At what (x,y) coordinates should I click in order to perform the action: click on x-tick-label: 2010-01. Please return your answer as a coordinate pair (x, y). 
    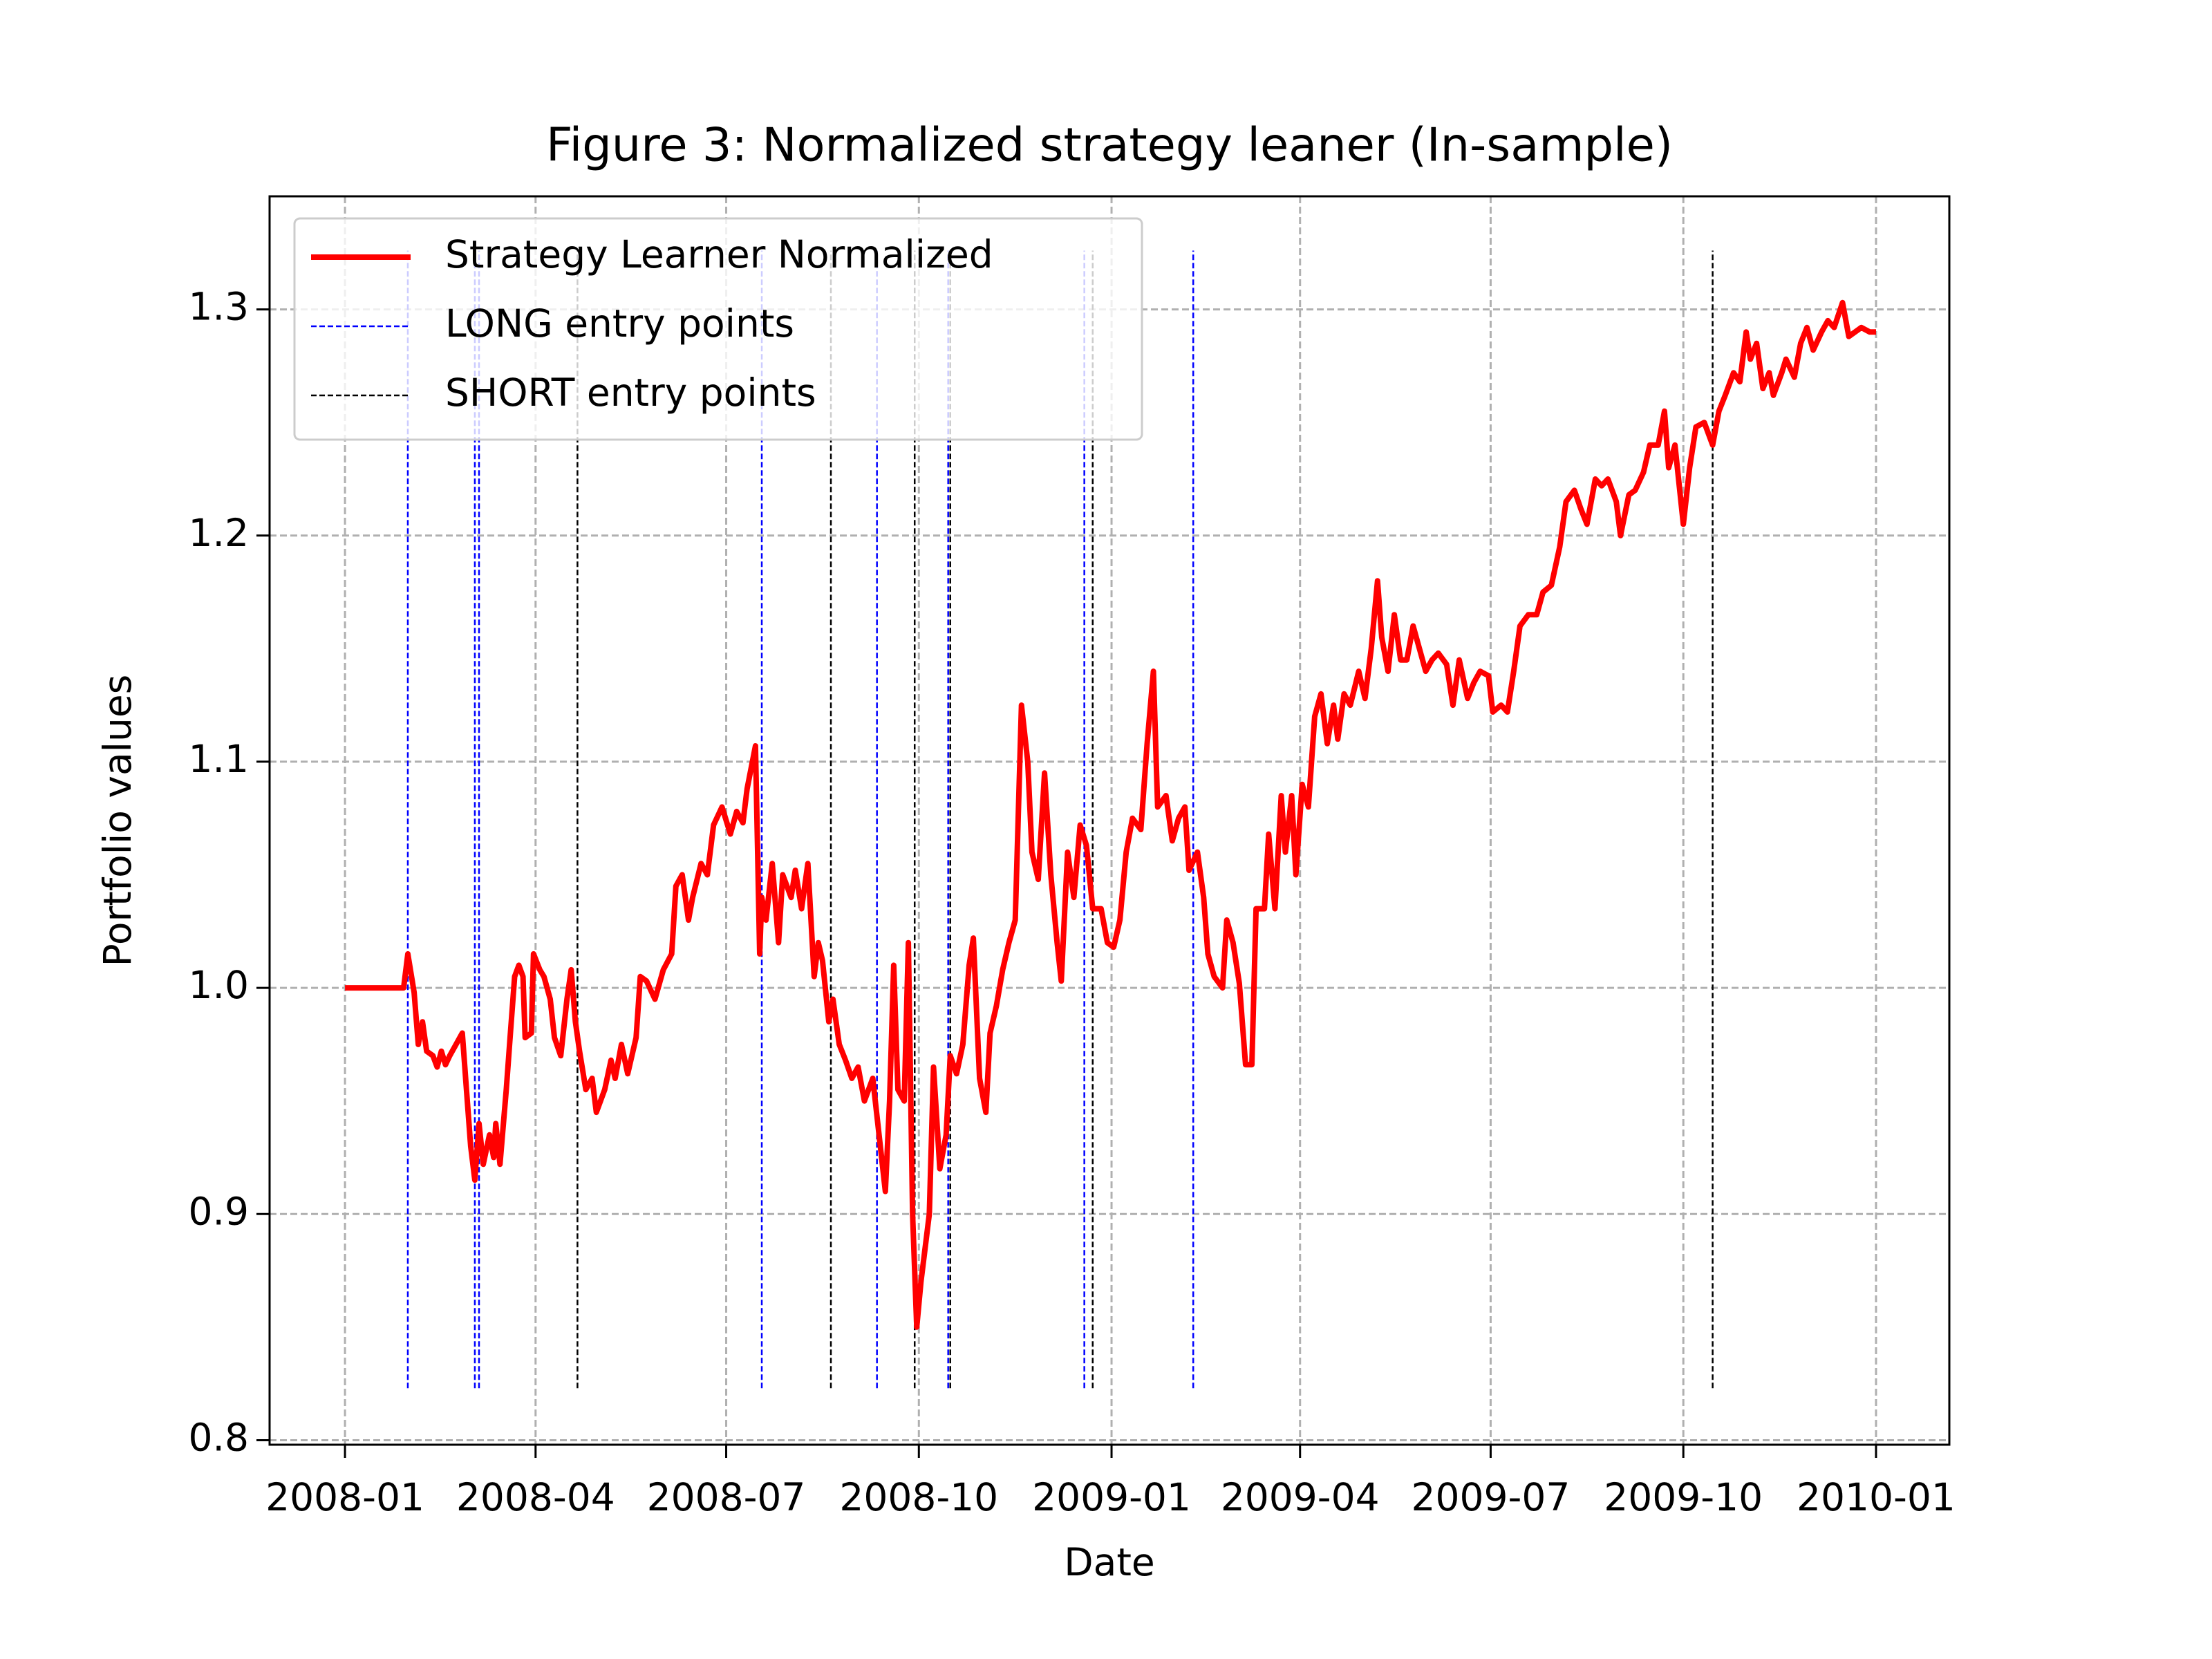
    Looking at the image, I should click on (1877, 1497).